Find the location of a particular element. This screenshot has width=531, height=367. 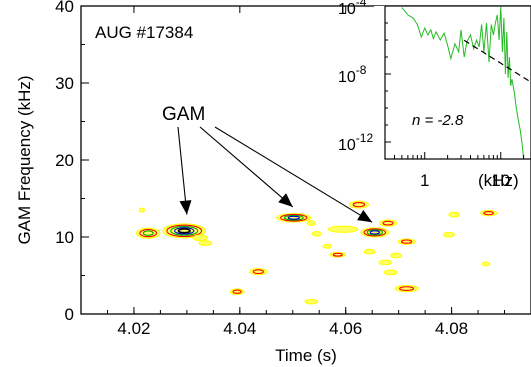

inset-x-tick-label-1: 10 is located at coordinates (500, 180).